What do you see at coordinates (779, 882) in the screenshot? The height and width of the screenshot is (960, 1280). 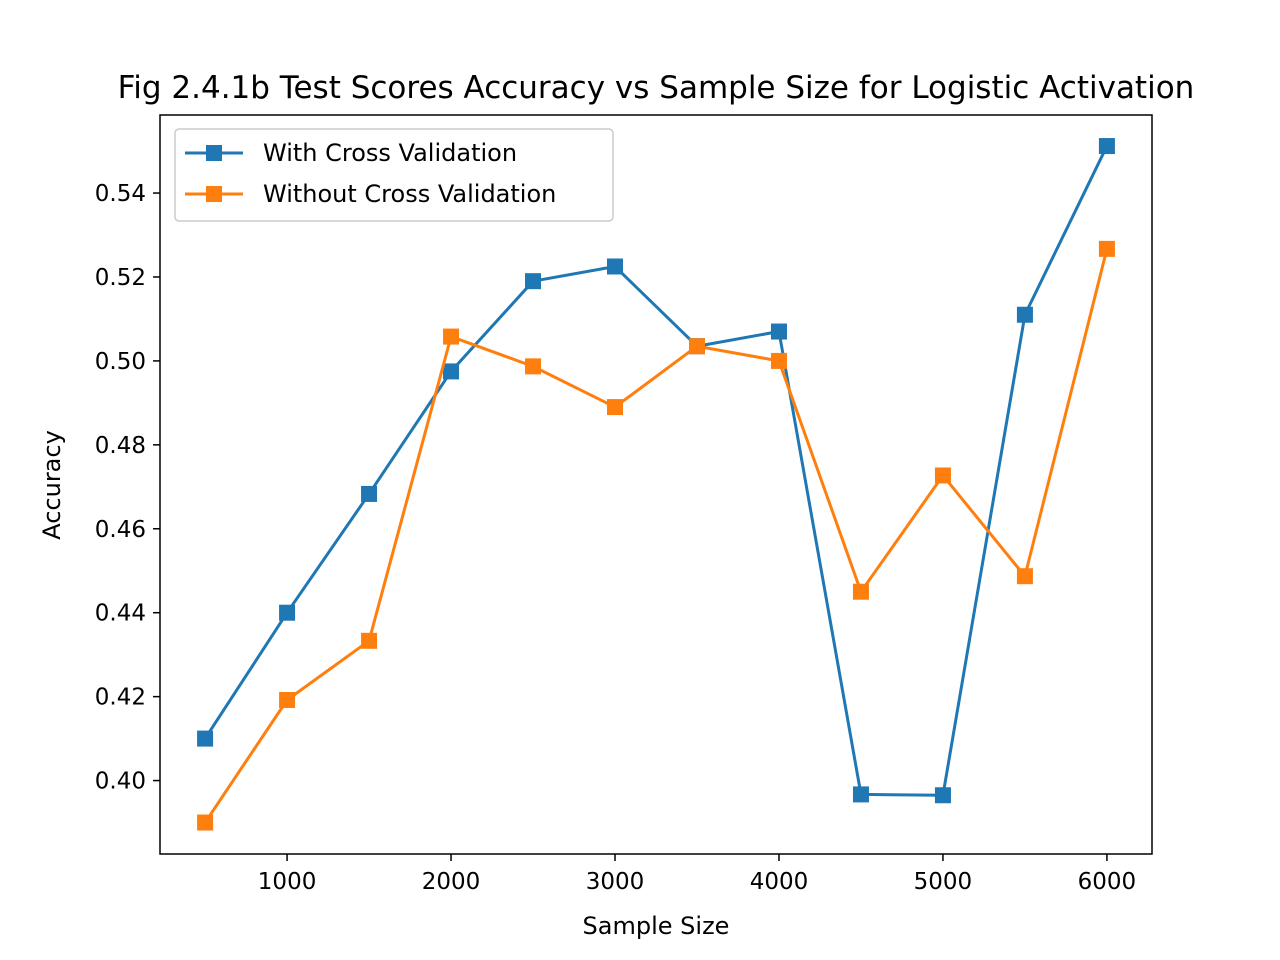 I see `x-tick-label: 4000` at bounding box center [779, 882].